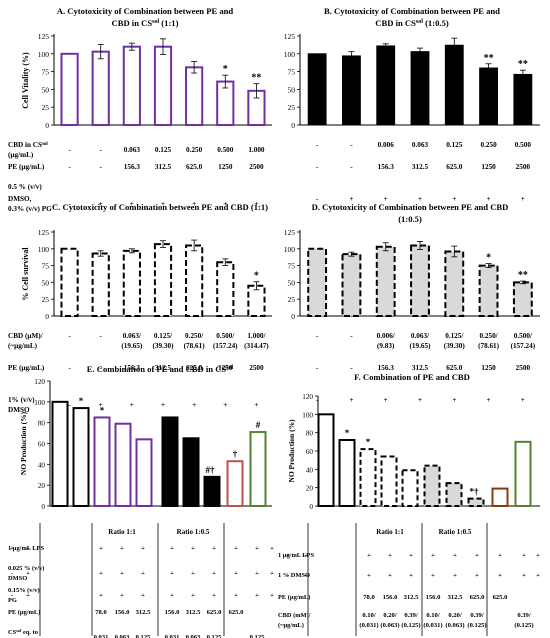 The width and height of the screenshot is (550, 638). What do you see at coordinates (23, 443) in the screenshot?
I see `panel-e-ylabel: NO Production (%)` at bounding box center [23, 443].